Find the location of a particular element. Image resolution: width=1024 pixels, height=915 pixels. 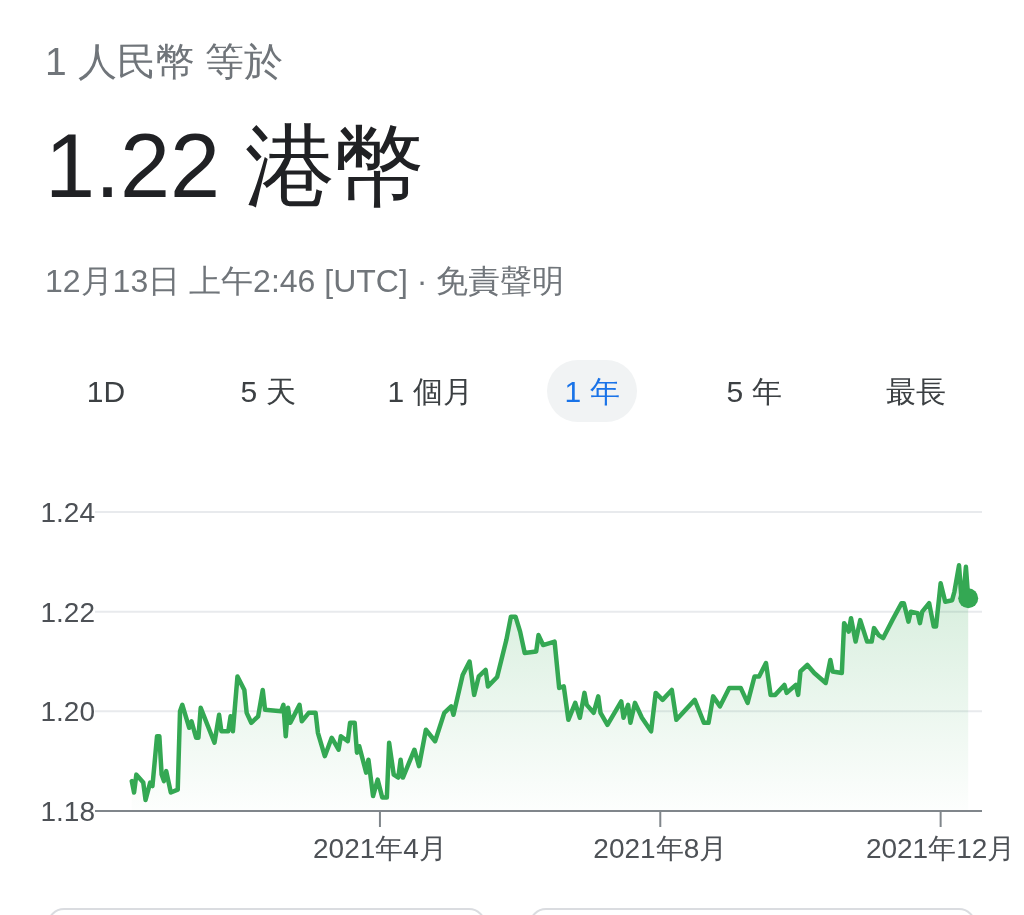

text: 5 年 is located at coordinates (754, 391).